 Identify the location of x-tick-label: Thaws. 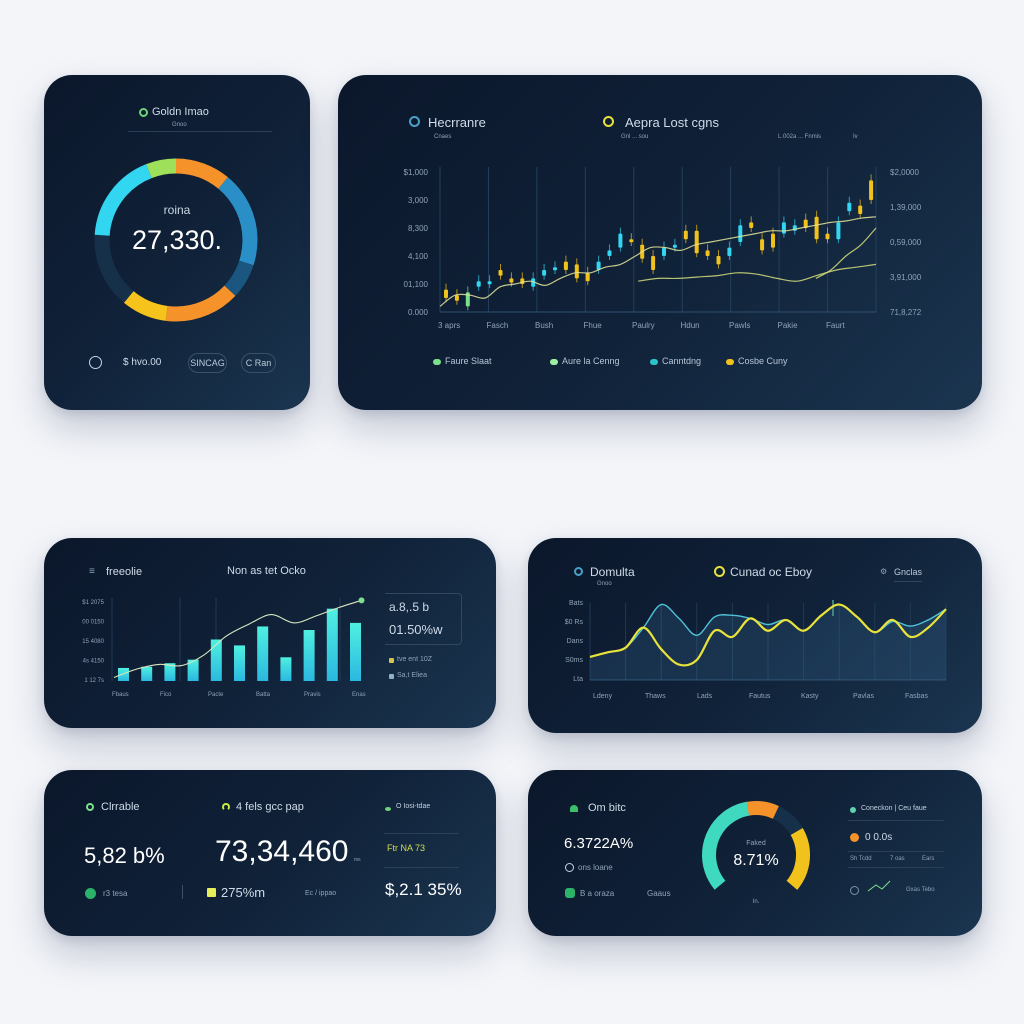
(655, 696).